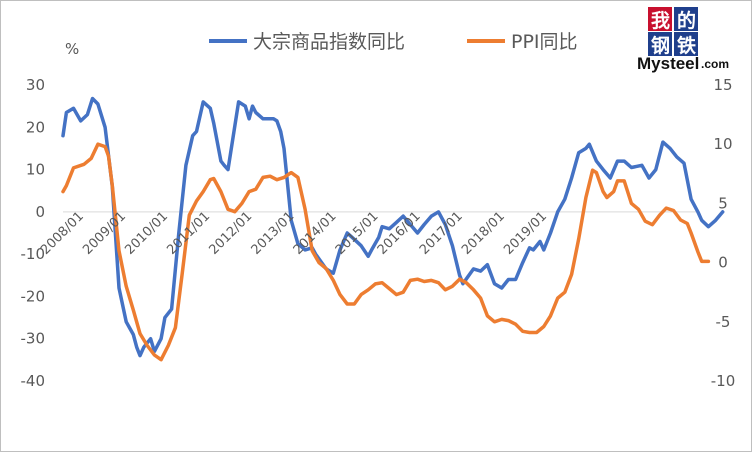 This screenshot has height=453, width=752. I want to click on x-tick-label: 2013/01, so click(273, 233).